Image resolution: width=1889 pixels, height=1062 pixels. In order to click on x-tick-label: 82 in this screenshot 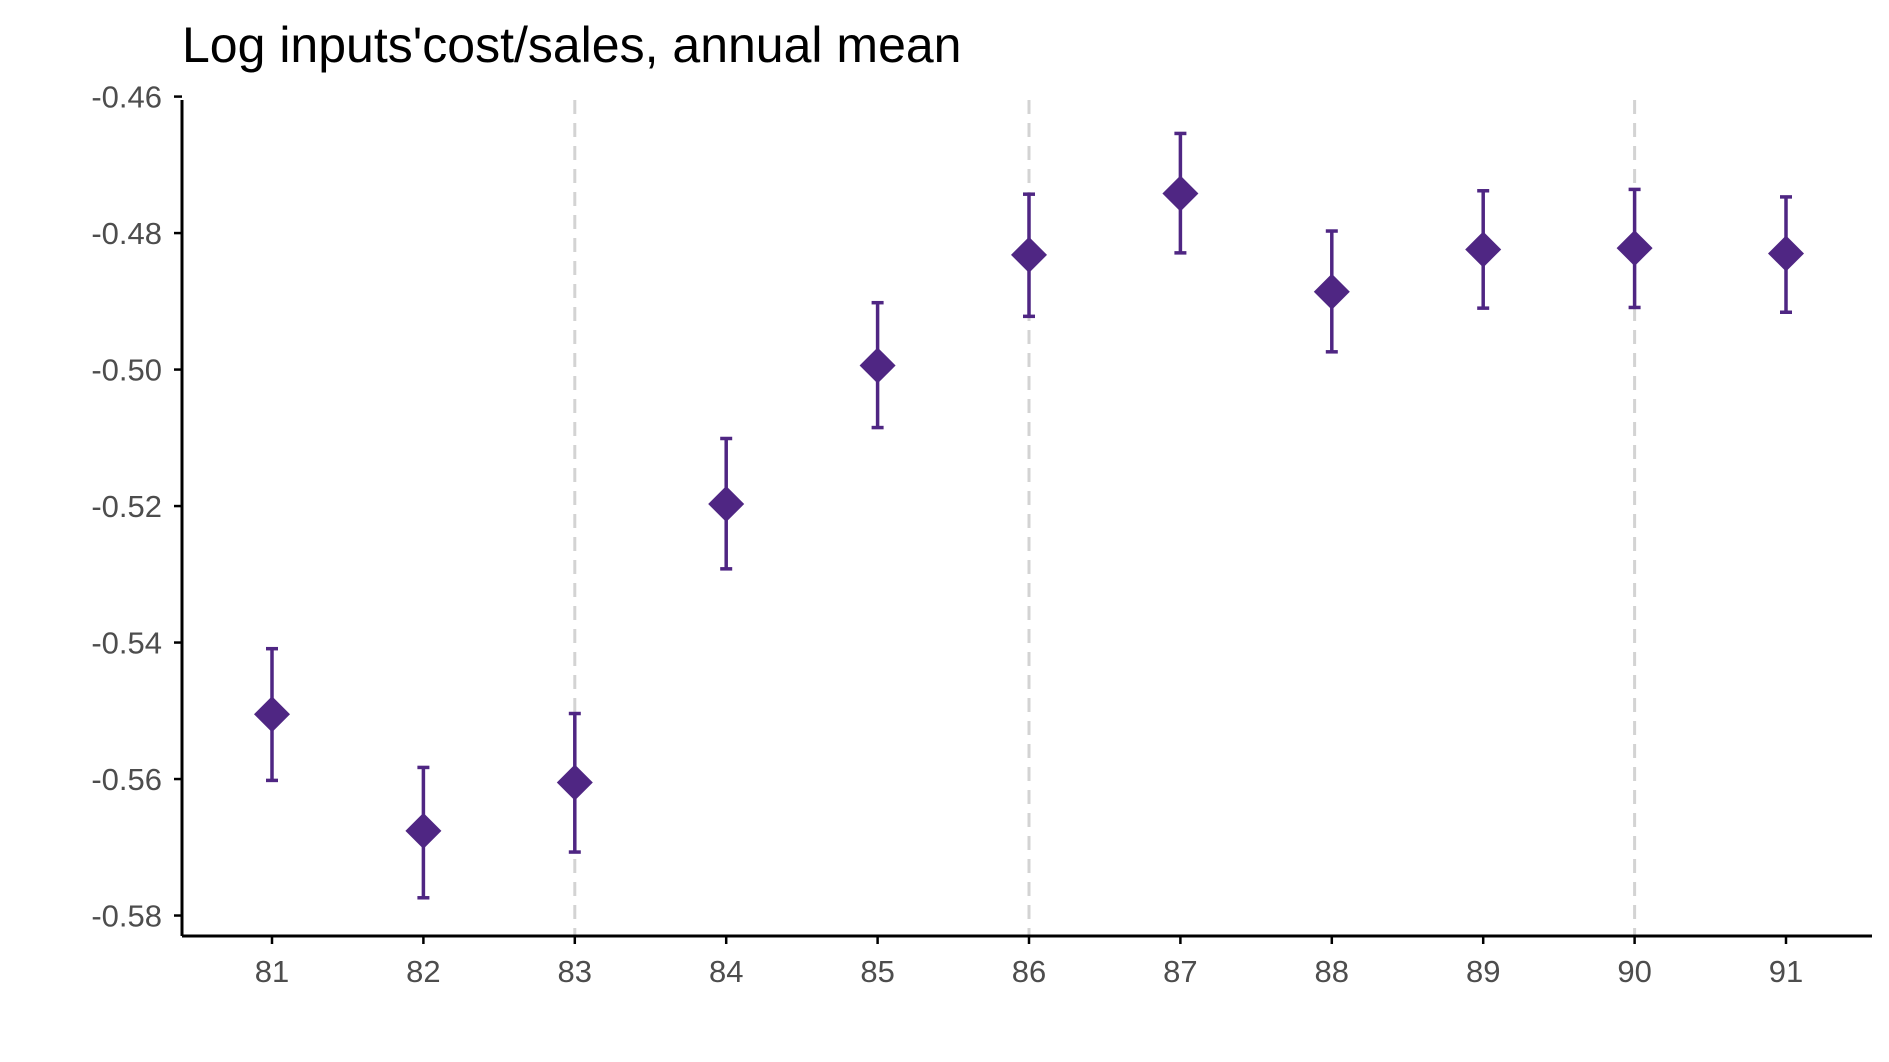, I will do `click(423, 971)`.